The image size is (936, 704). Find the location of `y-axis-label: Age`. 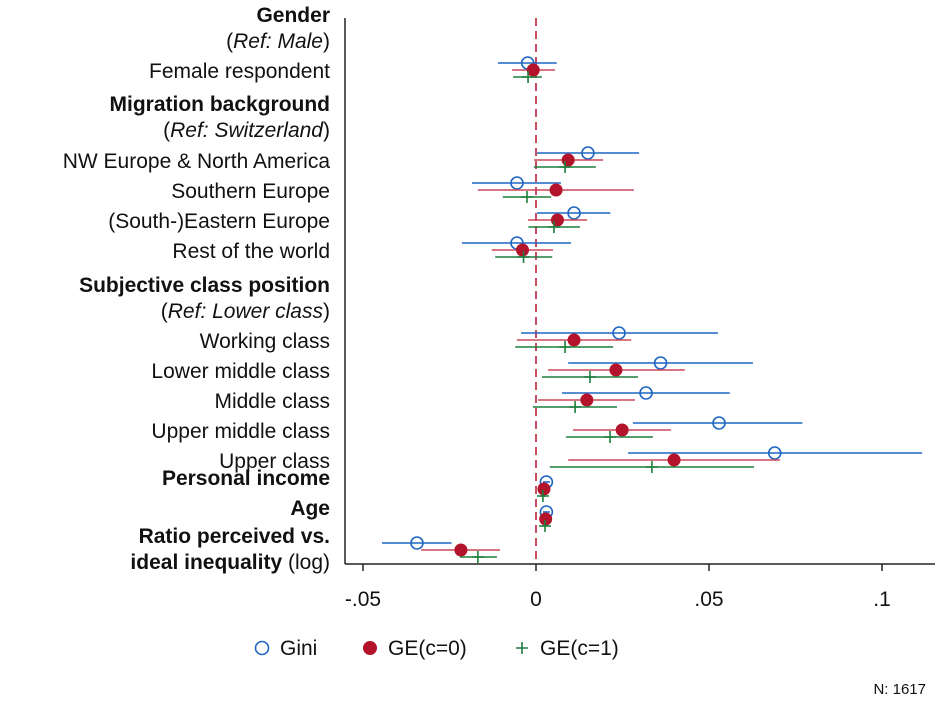

y-axis-label: Age is located at coordinates (310, 508).